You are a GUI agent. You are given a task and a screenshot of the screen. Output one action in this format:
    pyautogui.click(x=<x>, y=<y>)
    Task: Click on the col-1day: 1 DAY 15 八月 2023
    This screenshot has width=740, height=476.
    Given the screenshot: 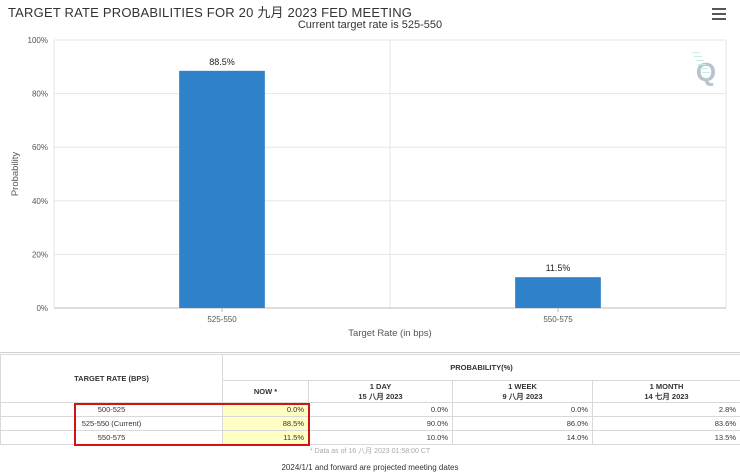 What is the action you would take?
    pyautogui.click(x=380, y=391)
    